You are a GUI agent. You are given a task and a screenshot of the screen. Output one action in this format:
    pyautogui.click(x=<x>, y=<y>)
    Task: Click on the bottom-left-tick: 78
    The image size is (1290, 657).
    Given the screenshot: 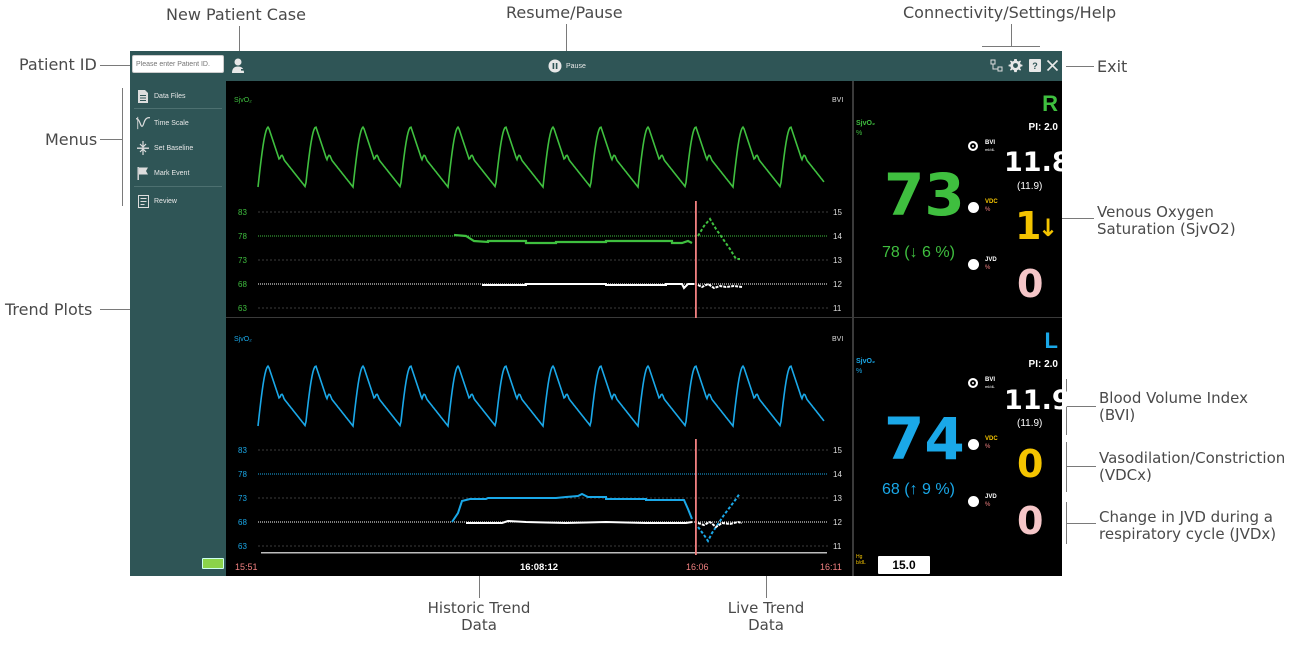 What is the action you would take?
    pyautogui.click(x=242, y=474)
    